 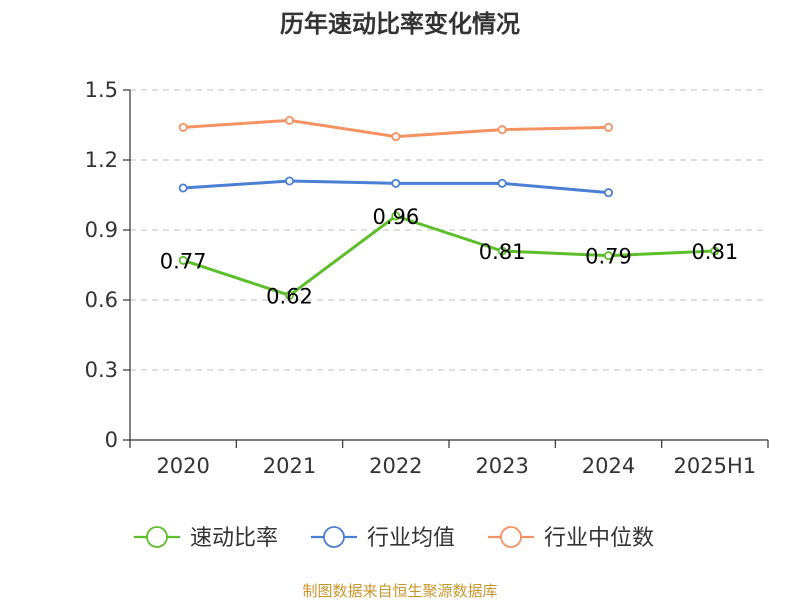 What do you see at coordinates (101, 370) in the screenshot?
I see `y-tick-label: 0.3` at bounding box center [101, 370].